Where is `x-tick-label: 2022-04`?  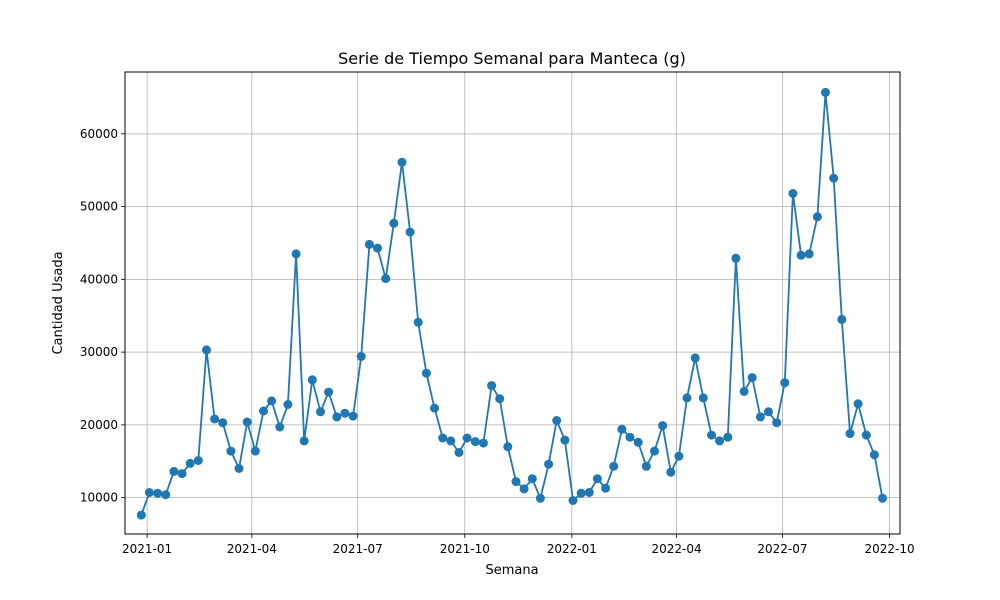 x-tick-label: 2022-04 is located at coordinates (677, 549).